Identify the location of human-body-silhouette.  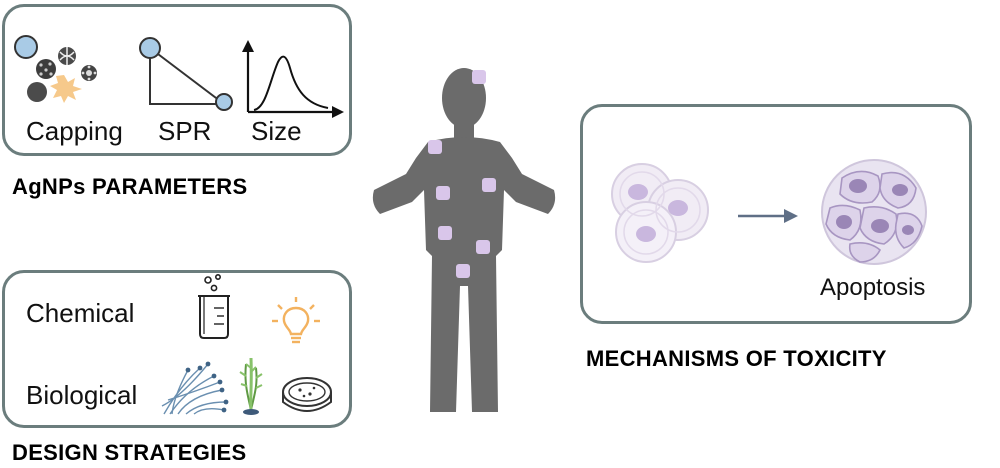
(464, 240).